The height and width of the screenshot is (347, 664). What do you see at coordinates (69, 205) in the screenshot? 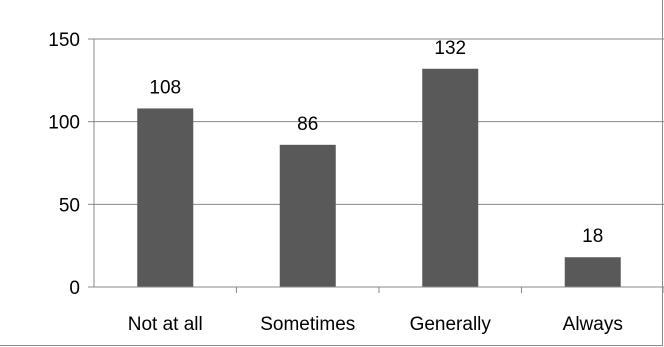
I see `y-tick-label: 50` at bounding box center [69, 205].